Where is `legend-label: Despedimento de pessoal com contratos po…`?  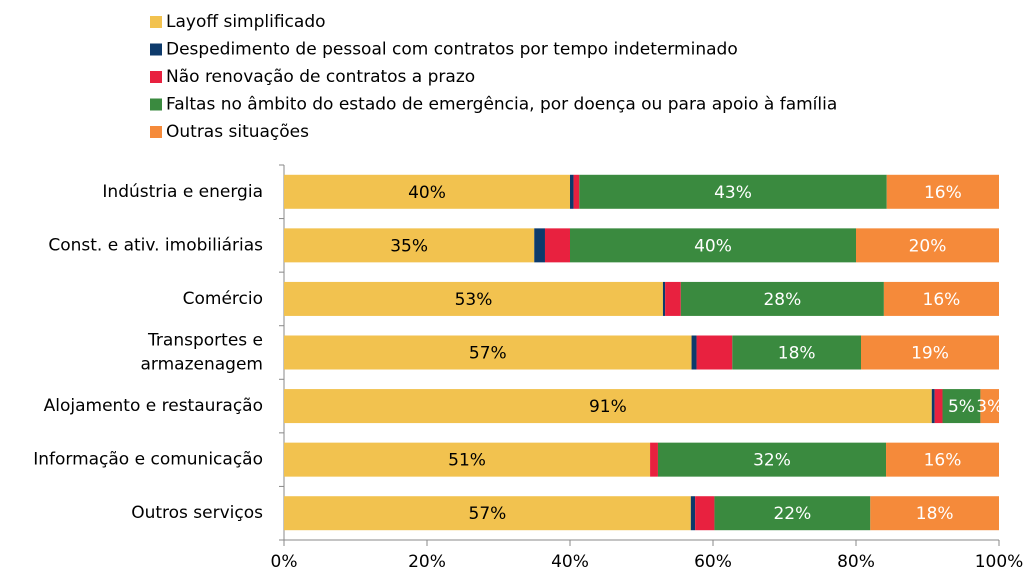 legend-label: Despedimento de pessoal com contratos po… is located at coordinates (452, 50).